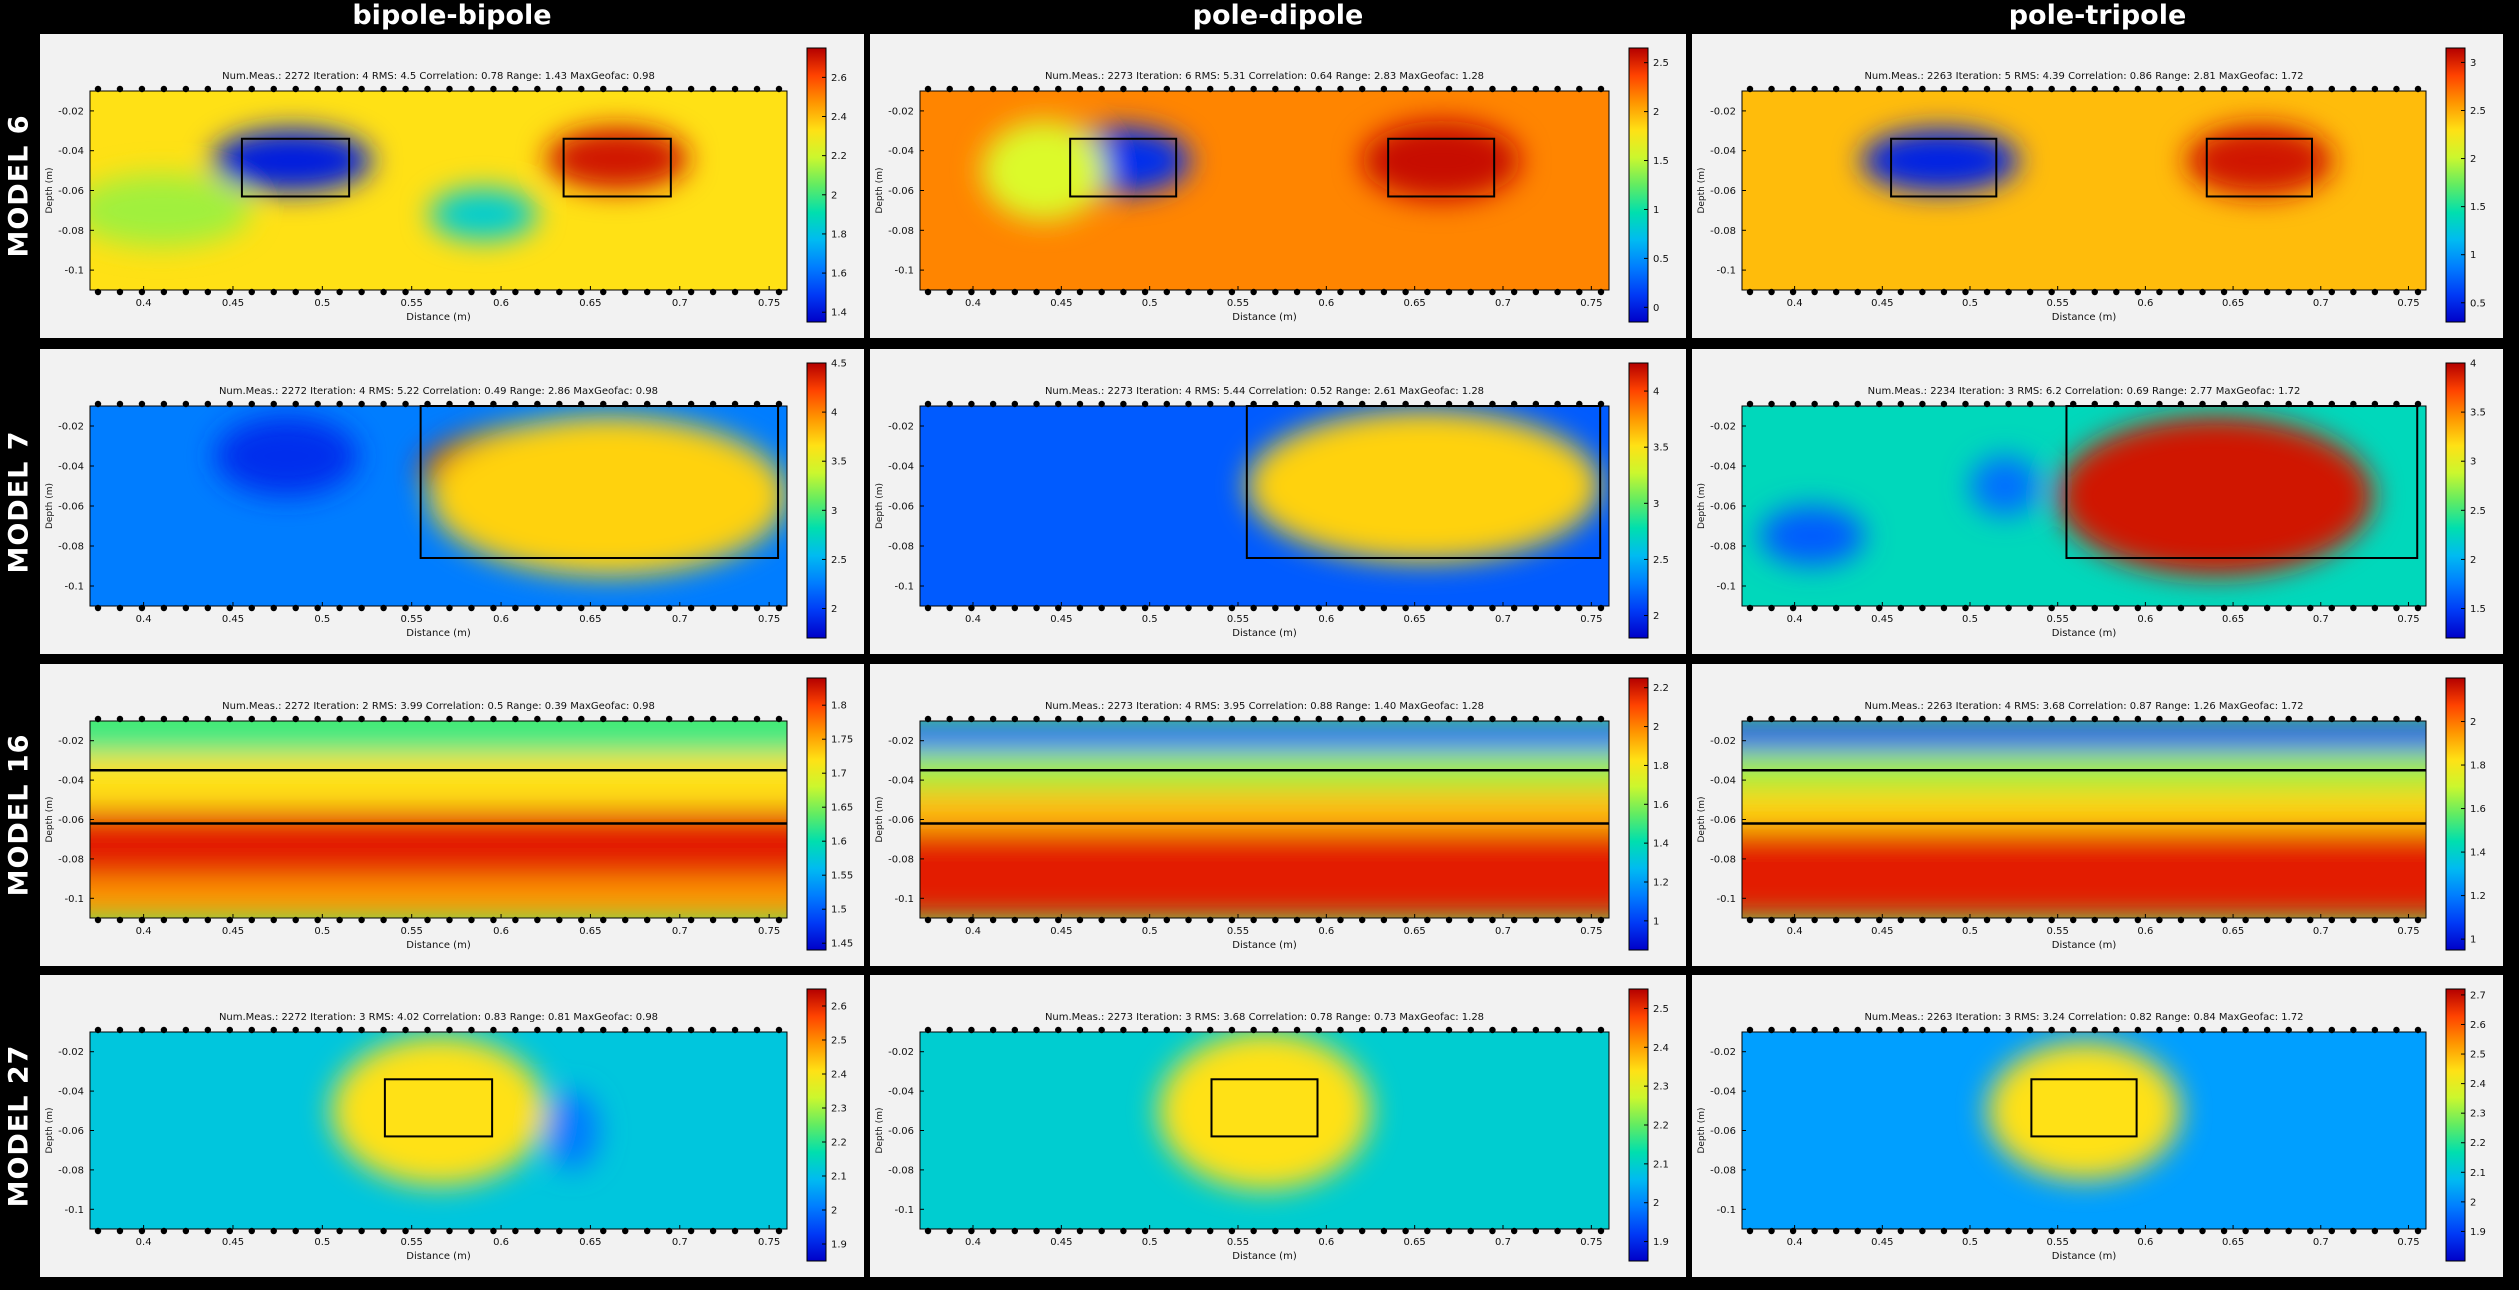 Image resolution: width=2519 pixels, height=1290 pixels. What do you see at coordinates (71, 1092) in the screenshot?
I see `y-tick-label: -0.04` at bounding box center [71, 1092].